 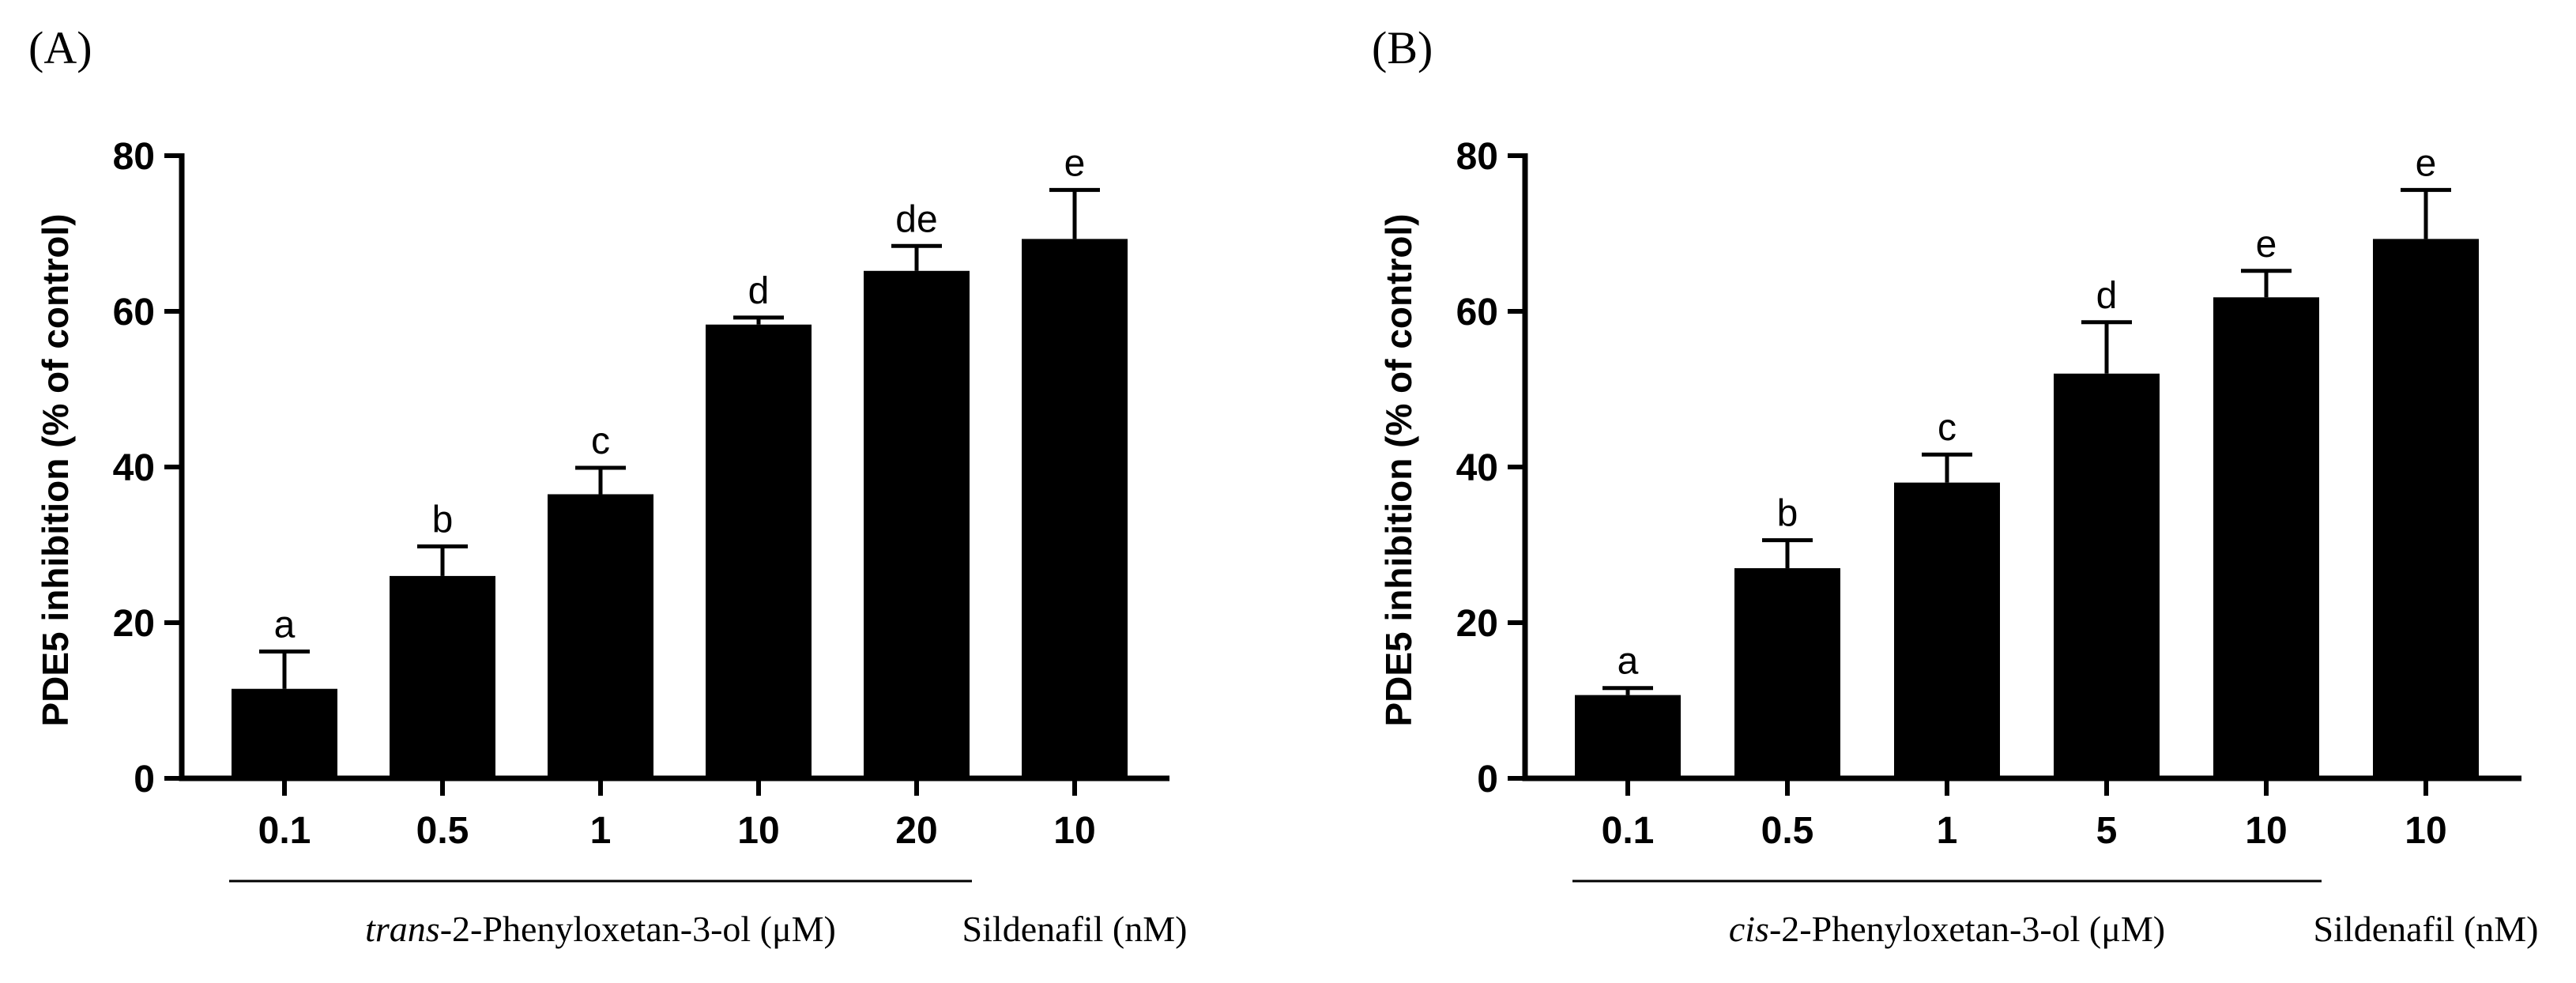 What do you see at coordinates (916, 831) in the screenshot?
I see `x-tick-label: 20` at bounding box center [916, 831].